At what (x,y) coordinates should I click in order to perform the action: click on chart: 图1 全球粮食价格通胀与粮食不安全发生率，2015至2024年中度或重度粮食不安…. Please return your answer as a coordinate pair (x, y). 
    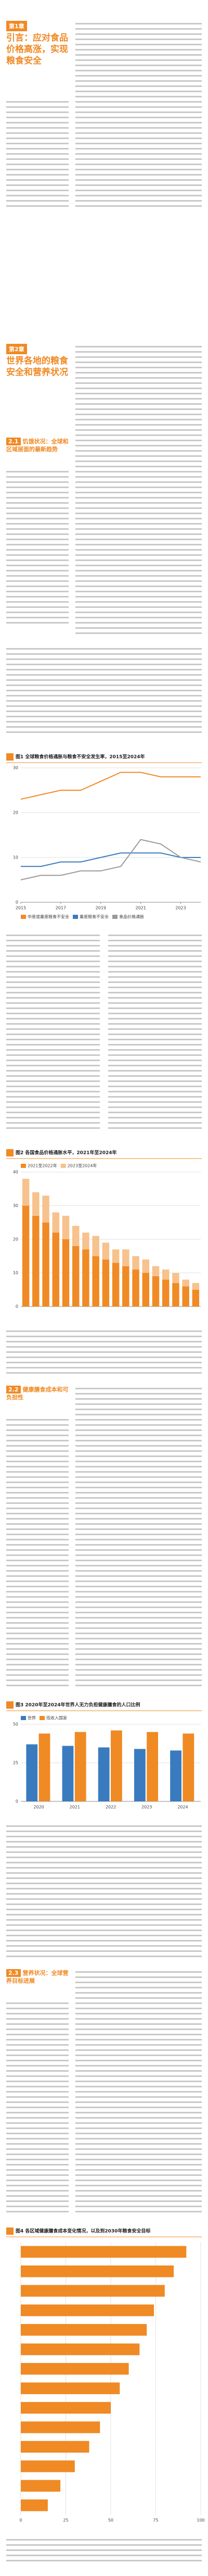
    Looking at the image, I should click on (104, 836).